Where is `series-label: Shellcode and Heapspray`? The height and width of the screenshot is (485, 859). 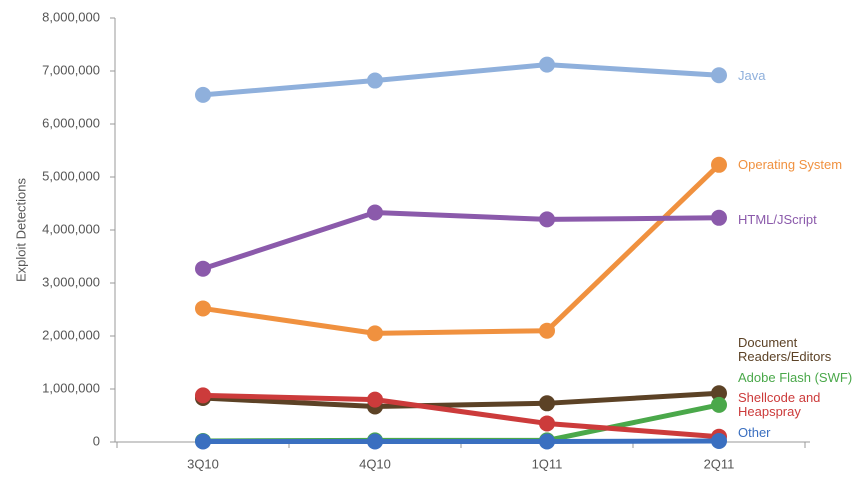
series-label: Shellcode and Heapspray is located at coordinates (779, 404).